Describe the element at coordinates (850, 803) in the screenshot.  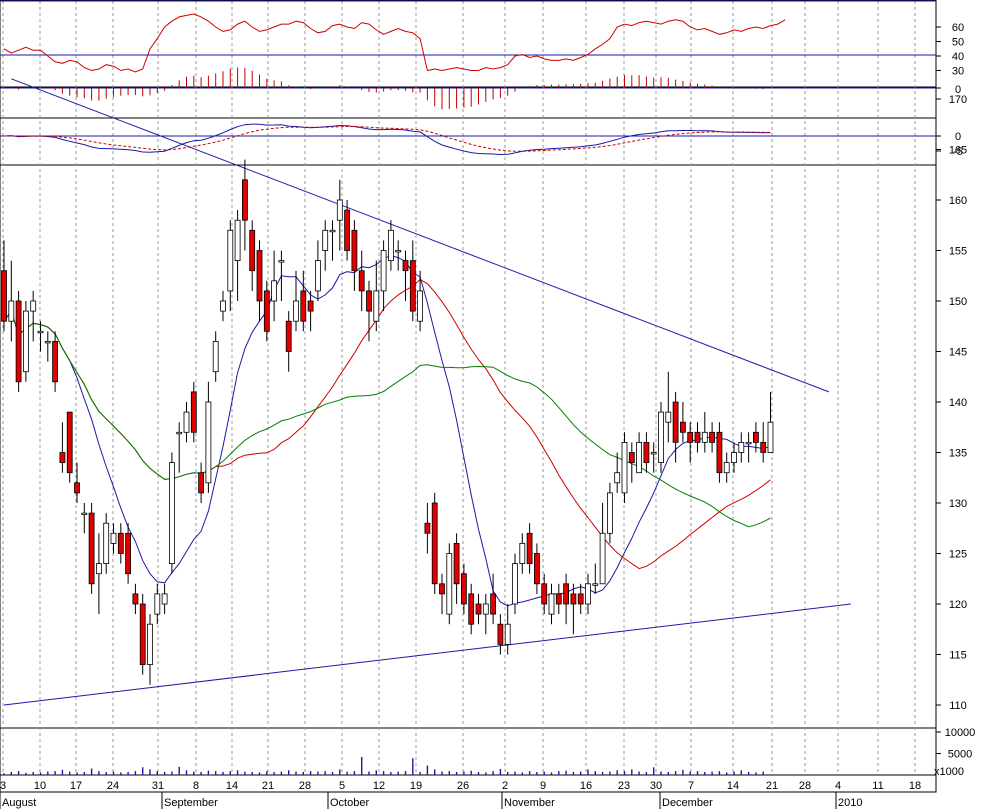
I see `month-label: 2010` at that location.